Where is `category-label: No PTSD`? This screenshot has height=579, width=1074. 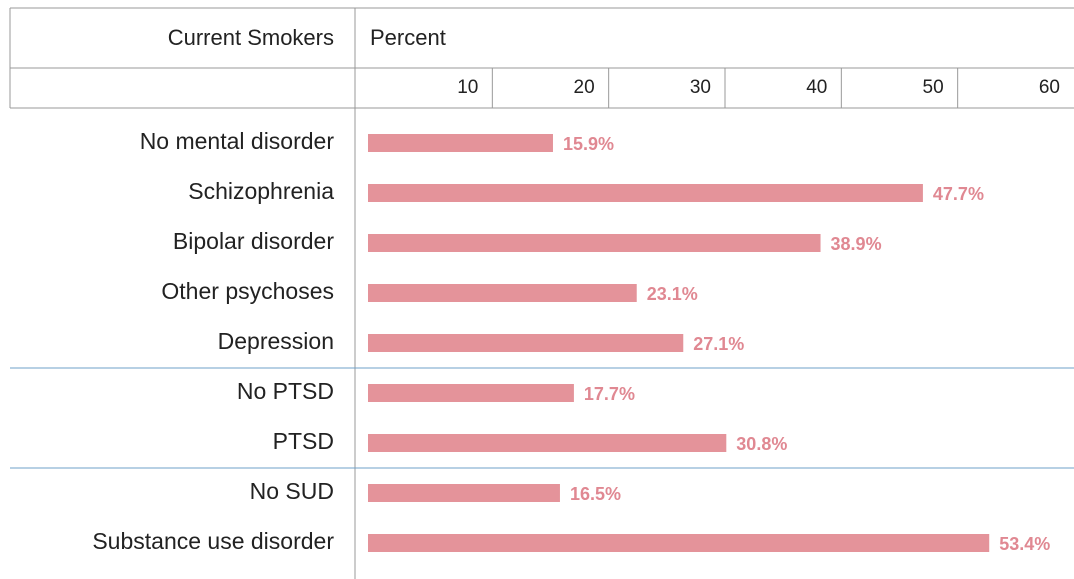
category-label: No PTSD is located at coordinates (285, 391).